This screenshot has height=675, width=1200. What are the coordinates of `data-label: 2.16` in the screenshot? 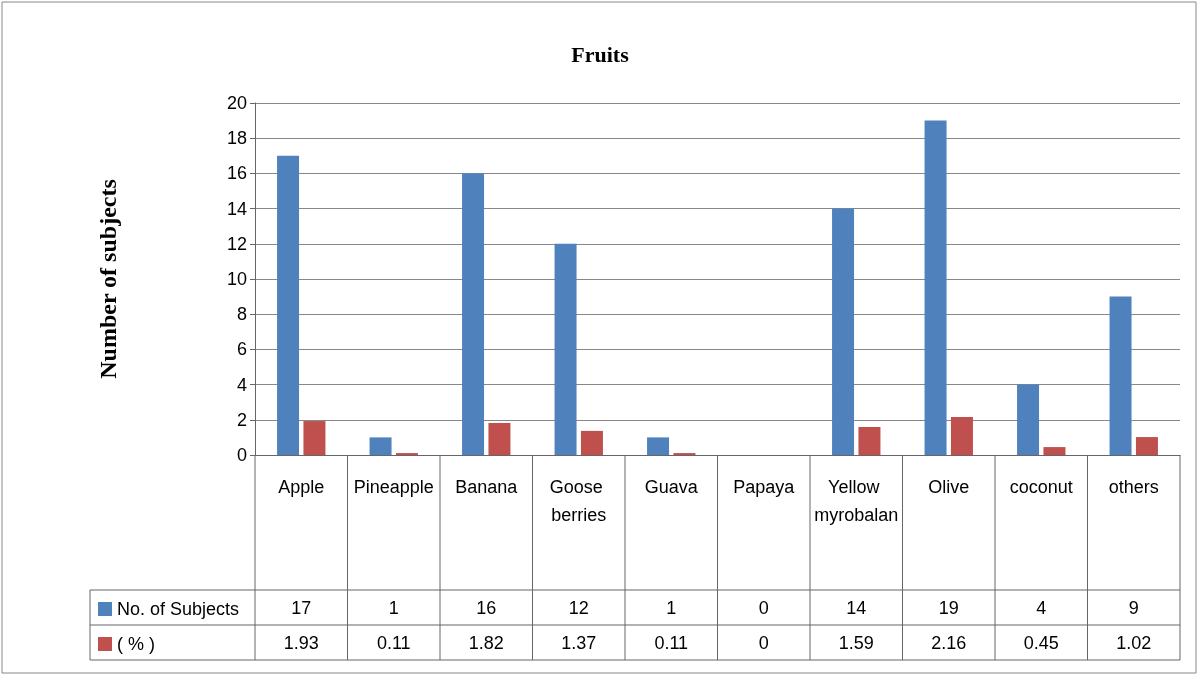 It's located at (949, 642).